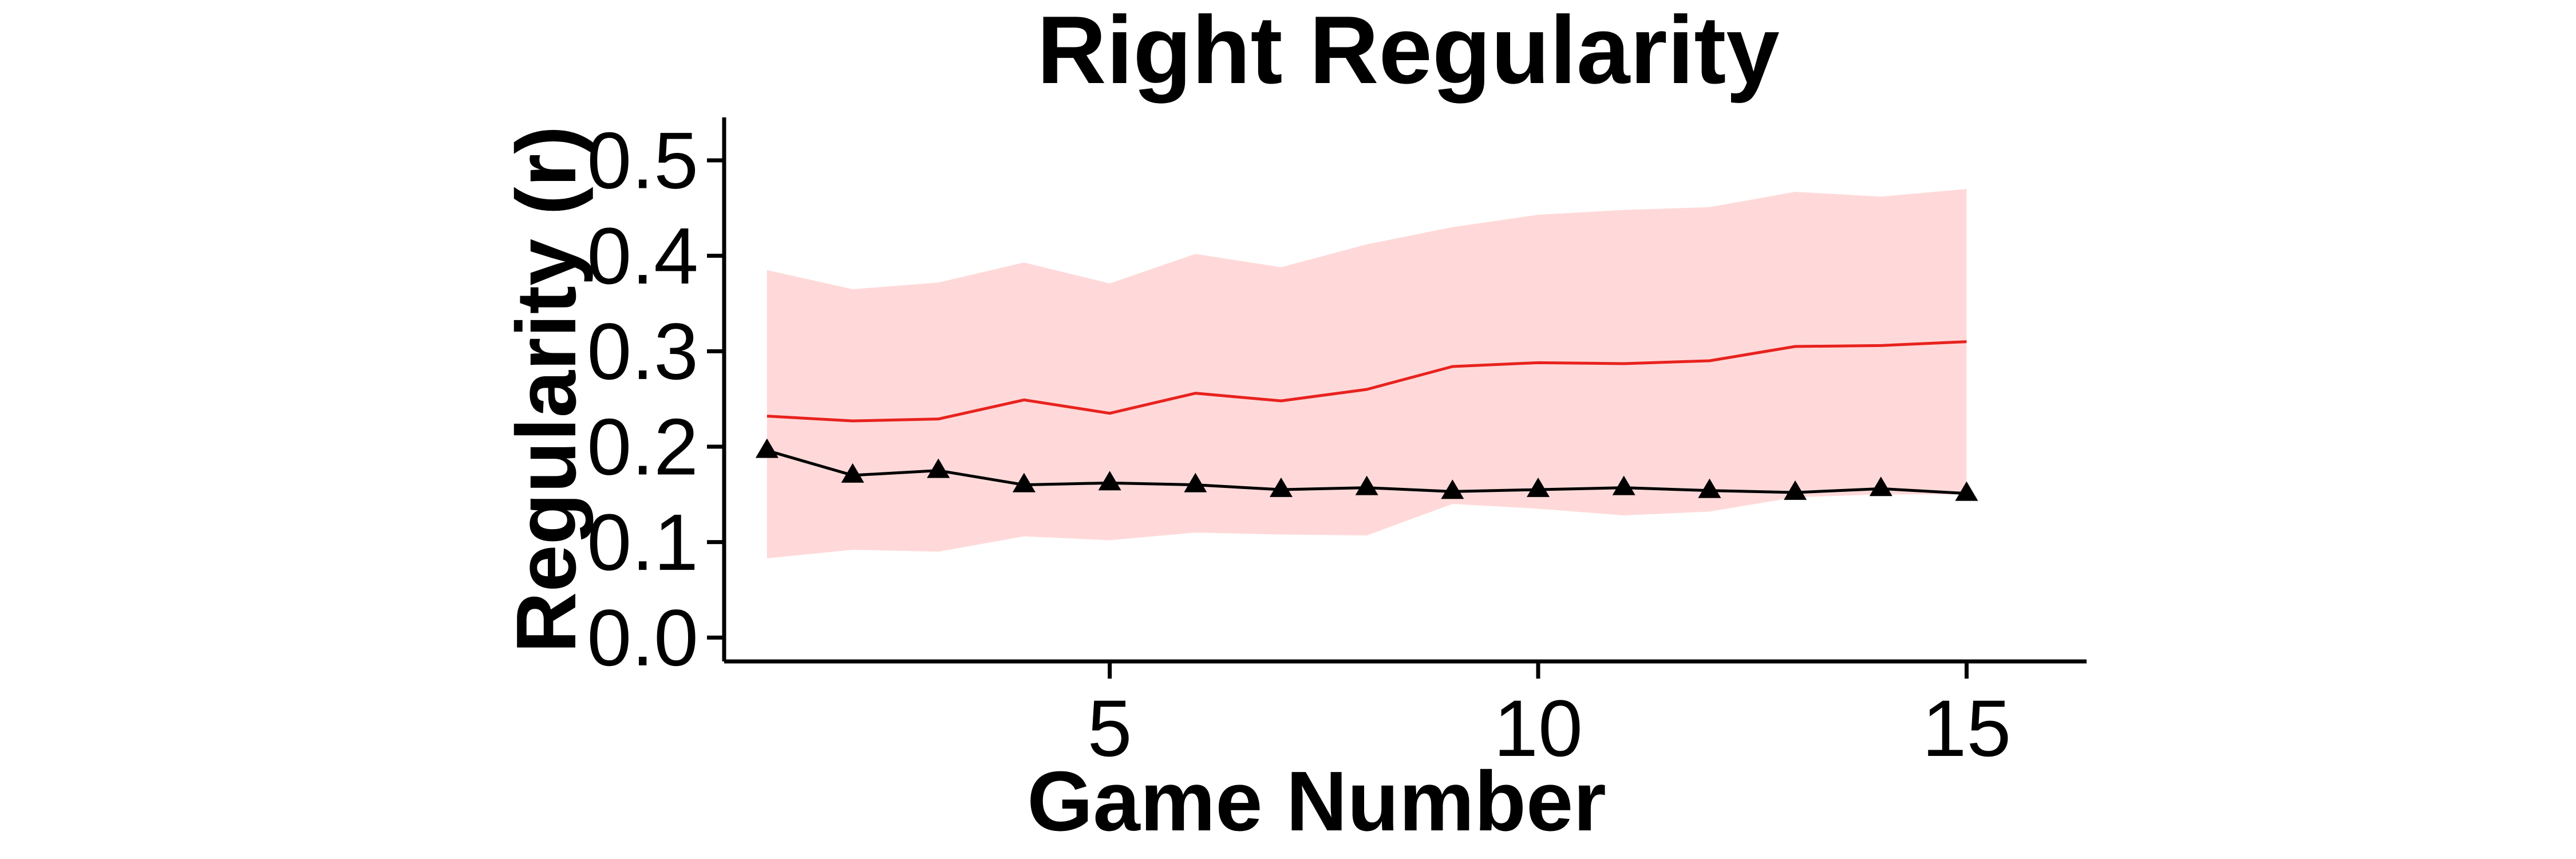 The width and height of the screenshot is (2576, 859). What do you see at coordinates (1367, 381) in the screenshot?
I see `series-1-line` at bounding box center [1367, 381].